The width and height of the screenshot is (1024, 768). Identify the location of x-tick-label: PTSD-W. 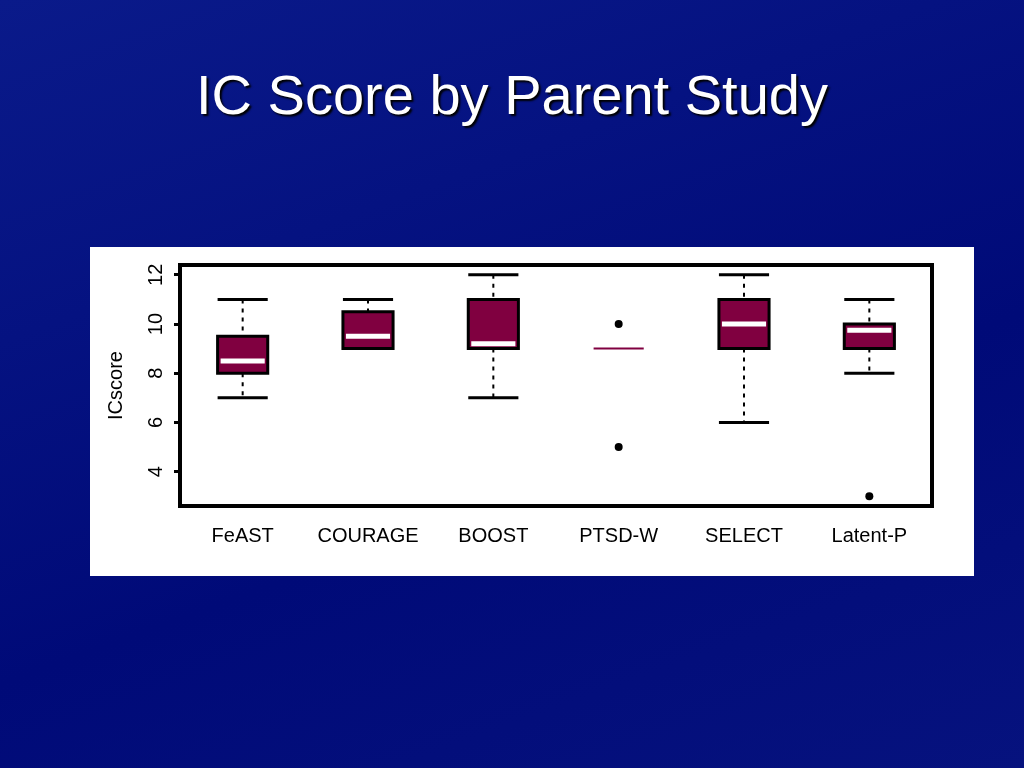
(619, 534).